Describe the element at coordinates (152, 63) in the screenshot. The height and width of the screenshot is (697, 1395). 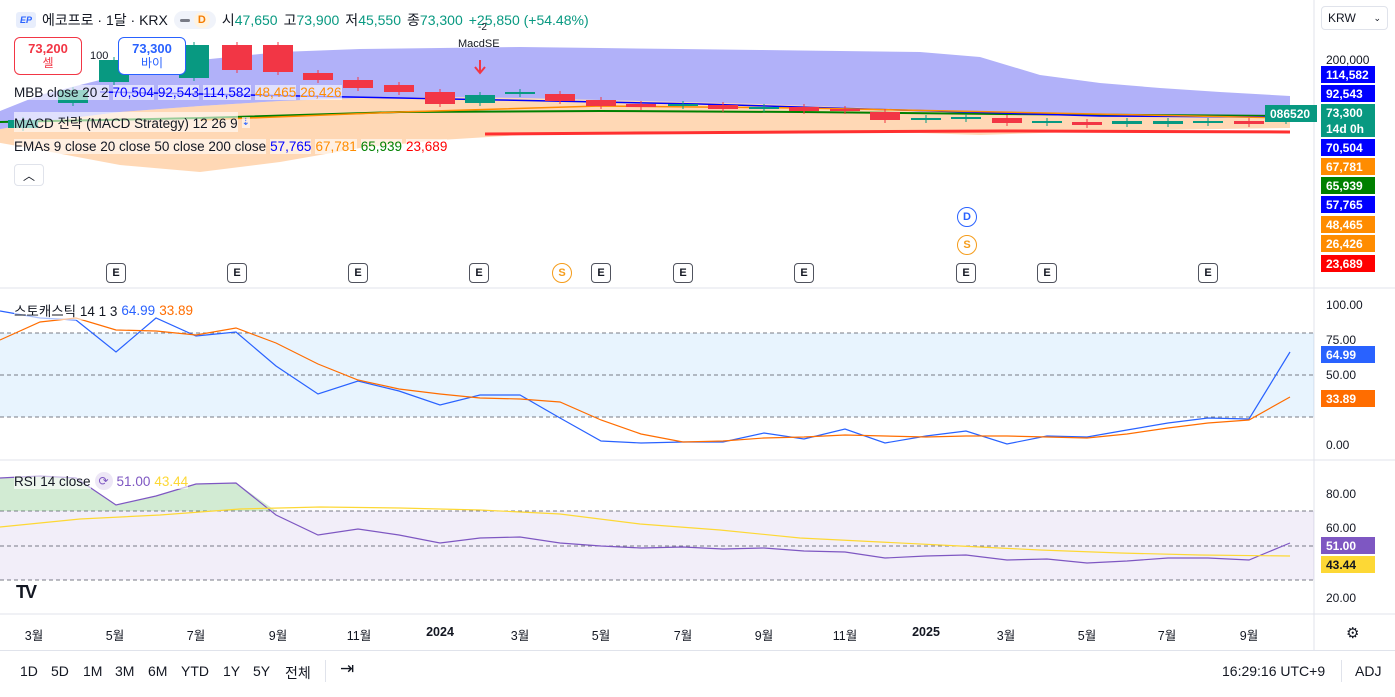
I see `buy-label: 바이` at that location.